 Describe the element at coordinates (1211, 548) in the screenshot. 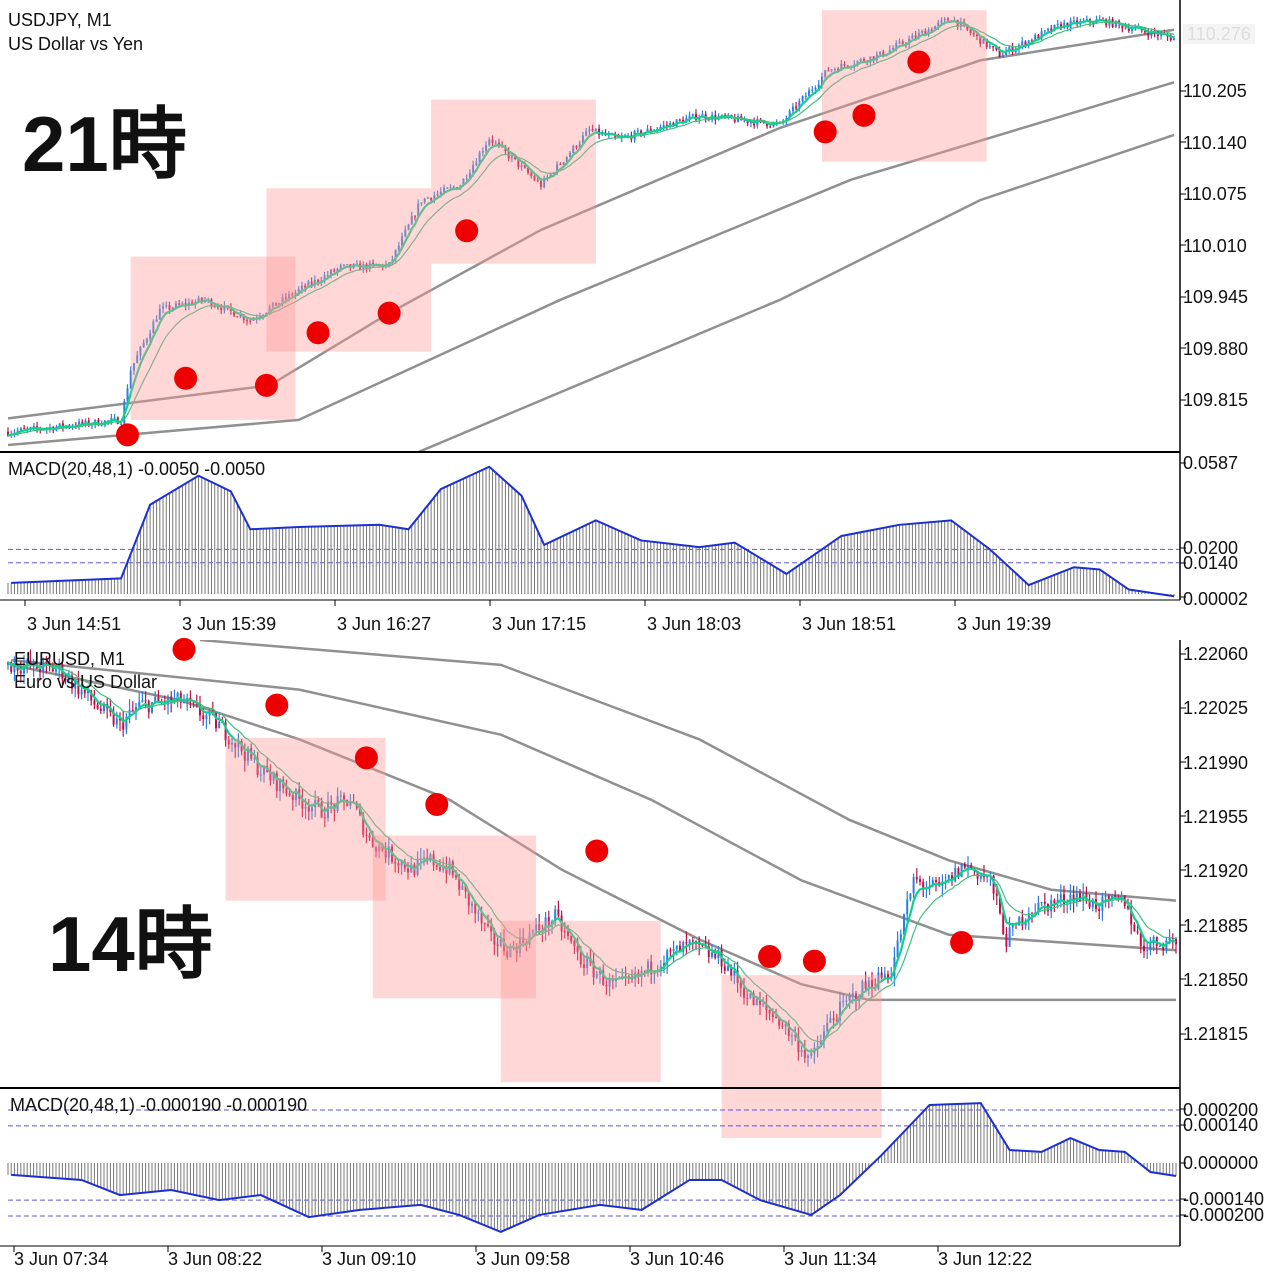

I see `macd-axis-label: 0.0200` at that location.